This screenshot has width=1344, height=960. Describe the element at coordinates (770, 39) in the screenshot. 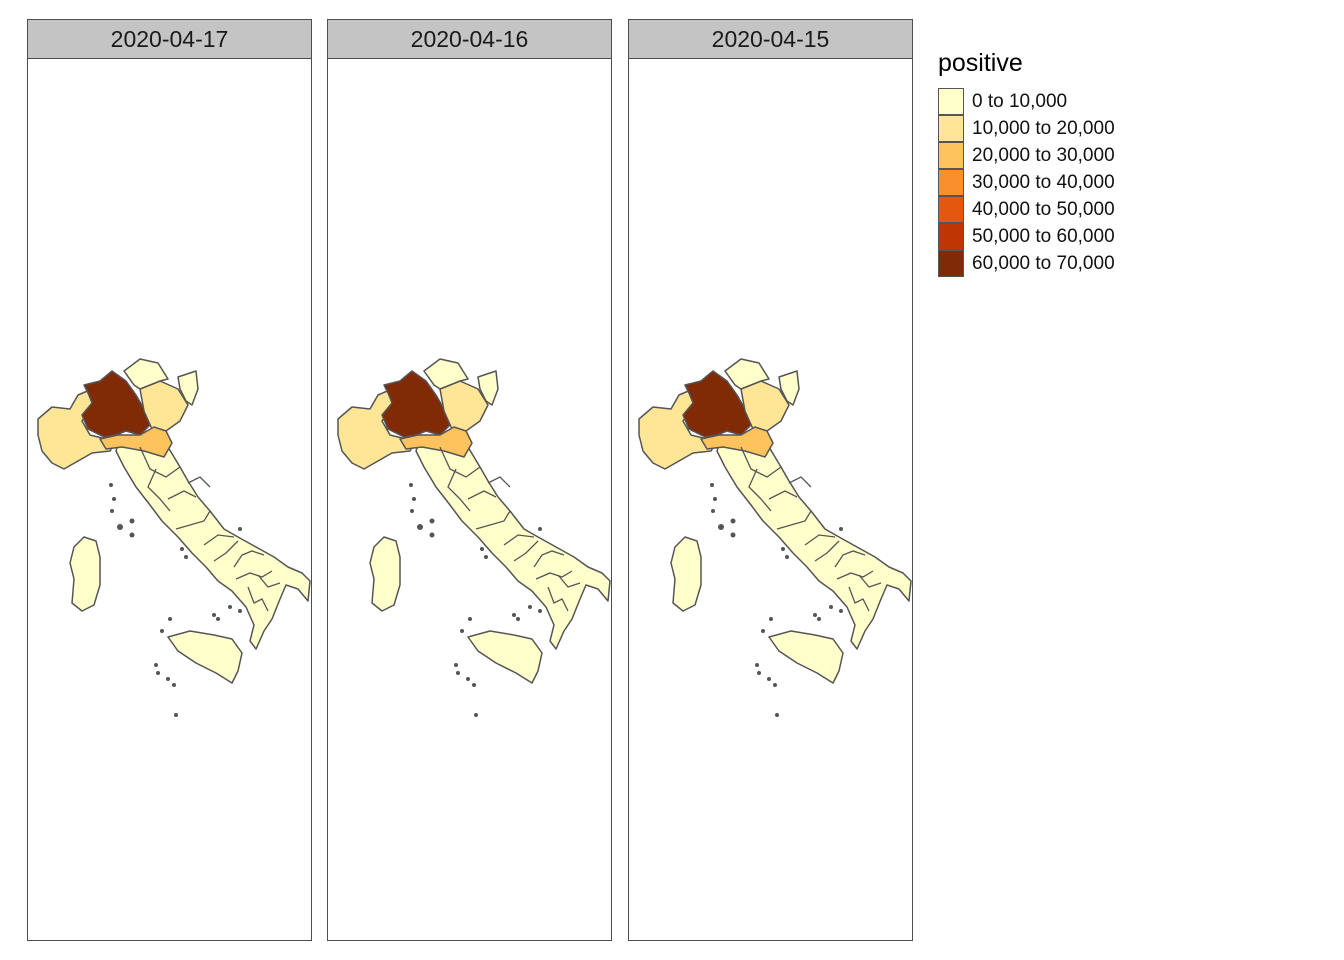

I see `facet-strip-3: 2020-04-15` at that location.